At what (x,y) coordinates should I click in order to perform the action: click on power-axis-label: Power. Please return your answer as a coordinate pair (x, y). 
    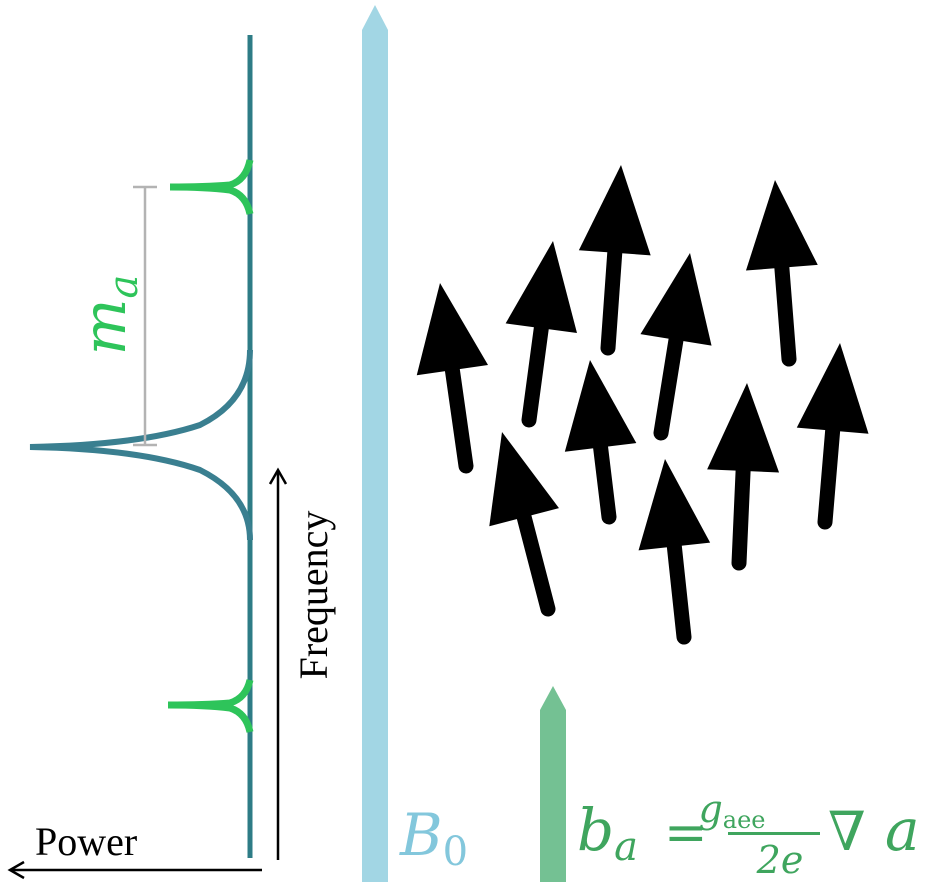
    Looking at the image, I should click on (86, 841).